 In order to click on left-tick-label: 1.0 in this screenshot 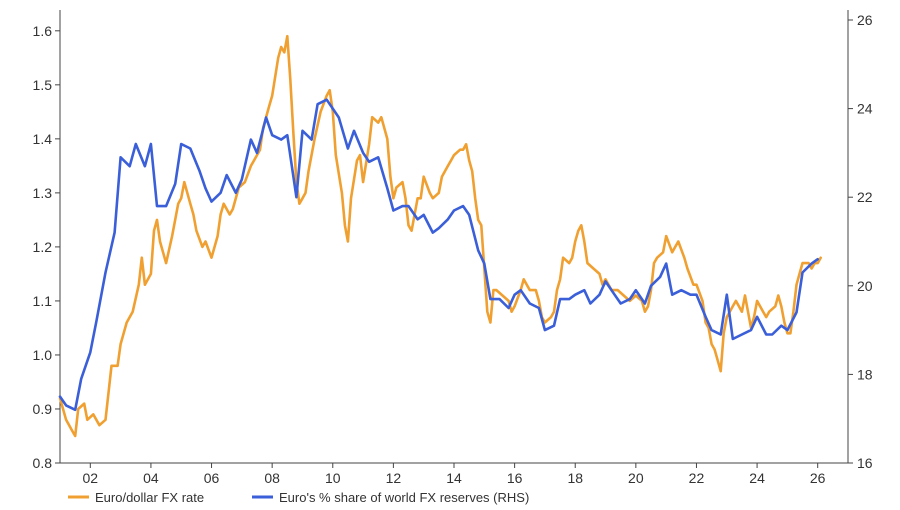, I will do `click(43, 355)`.